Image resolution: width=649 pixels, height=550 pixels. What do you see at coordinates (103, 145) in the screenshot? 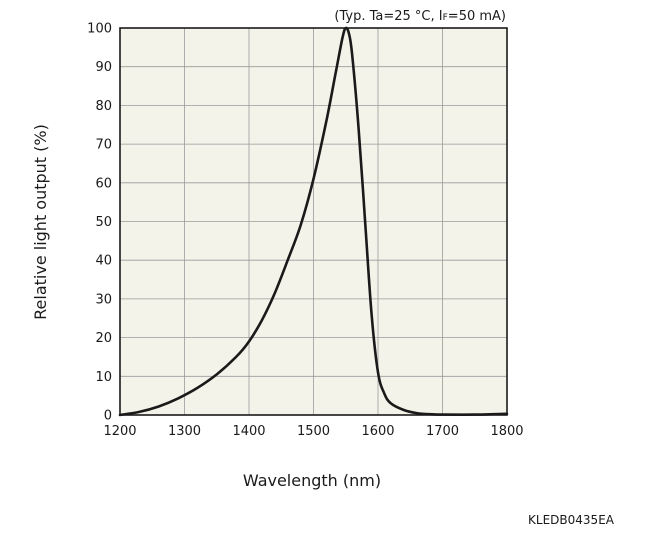
I see `y-tick-label: 70` at bounding box center [103, 145].